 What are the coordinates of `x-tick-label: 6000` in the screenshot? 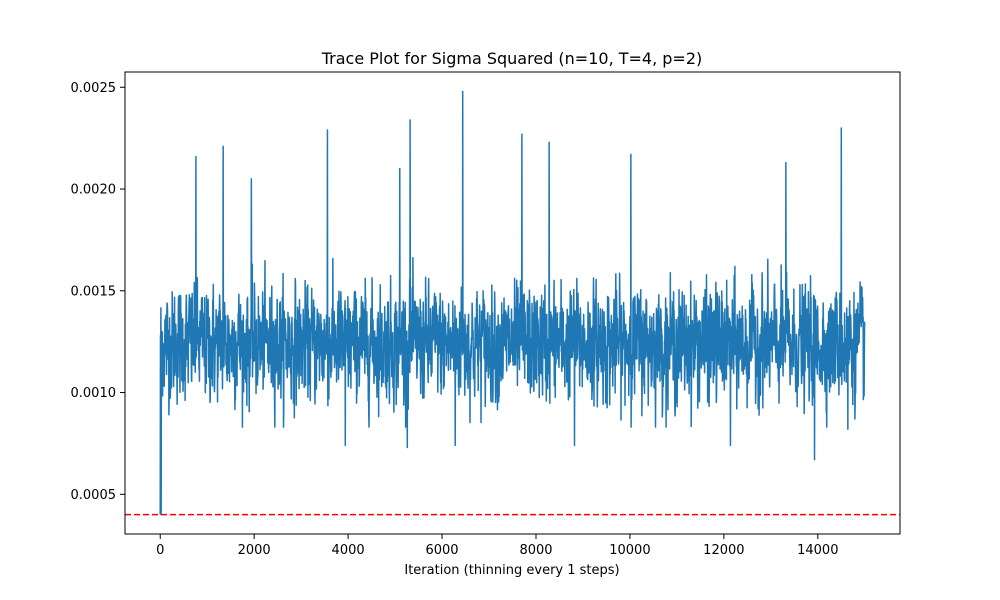 It's located at (441, 550).